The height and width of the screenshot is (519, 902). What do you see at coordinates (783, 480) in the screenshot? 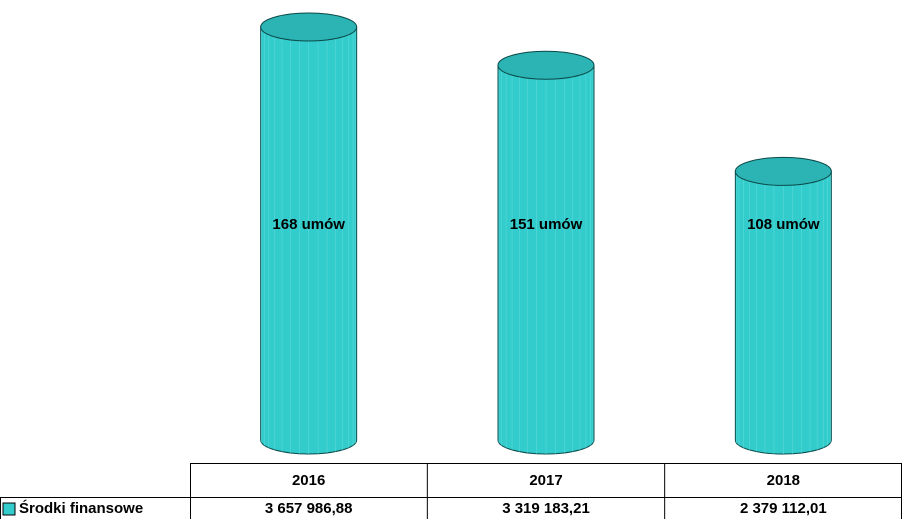
I see `table-header: 2018` at bounding box center [783, 480].